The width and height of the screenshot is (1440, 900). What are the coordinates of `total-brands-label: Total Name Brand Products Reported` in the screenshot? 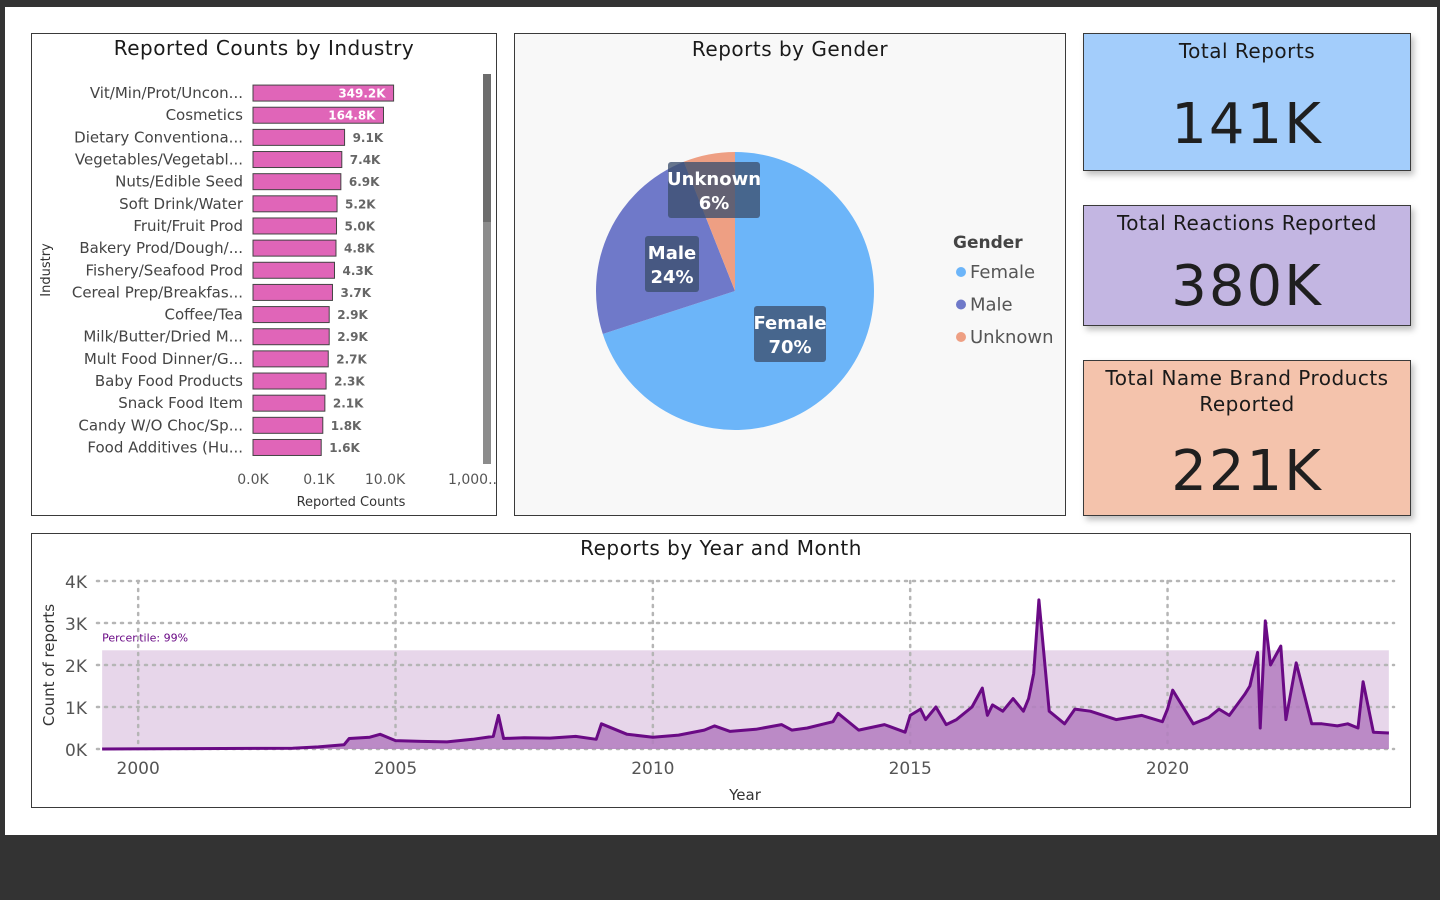 It's located at (1247, 391).